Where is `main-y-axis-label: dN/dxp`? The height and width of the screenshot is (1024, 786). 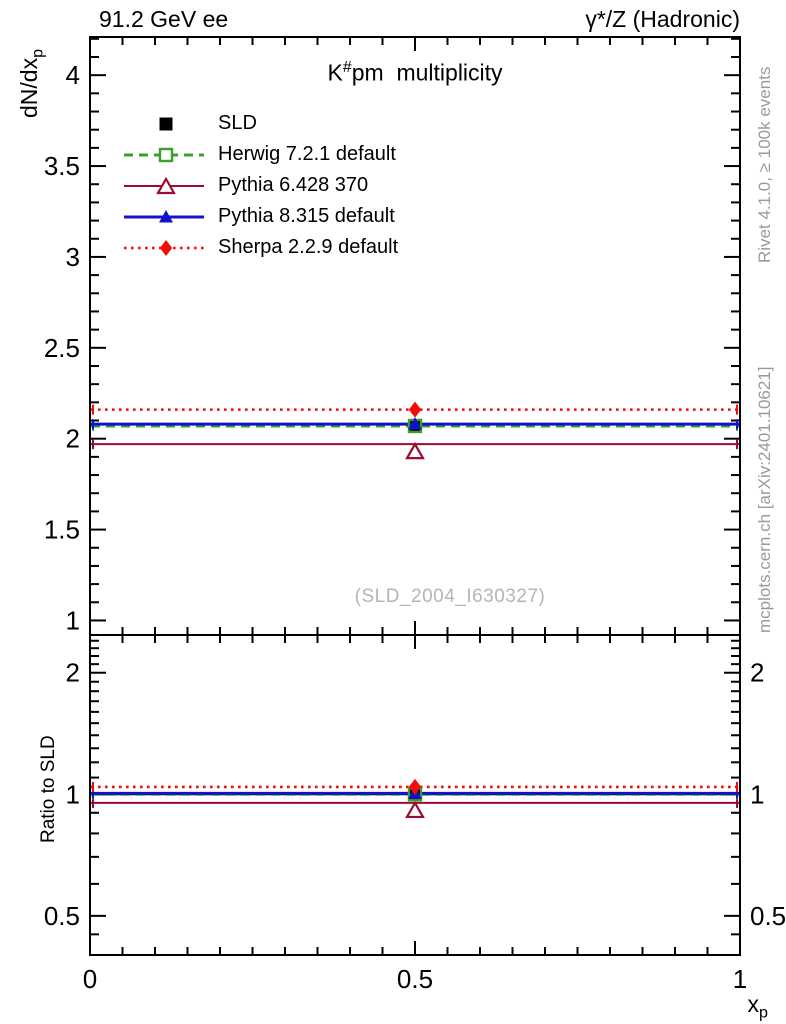
main-y-axis-label: dN/dxp is located at coordinates (32, 83).